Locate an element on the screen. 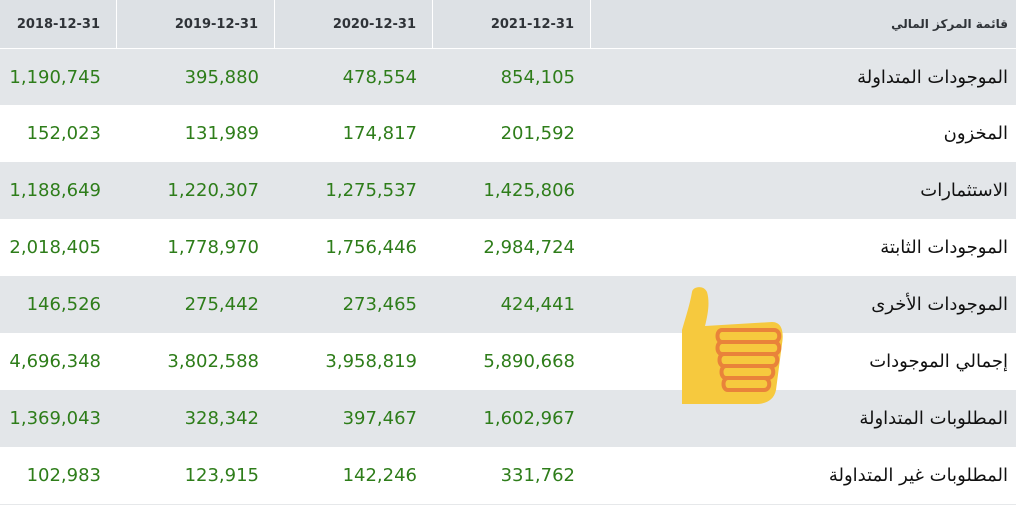 Image resolution: width=1024 pixels, height=505 pixels. value-cell: 331,762 is located at coordinates (537, 475).